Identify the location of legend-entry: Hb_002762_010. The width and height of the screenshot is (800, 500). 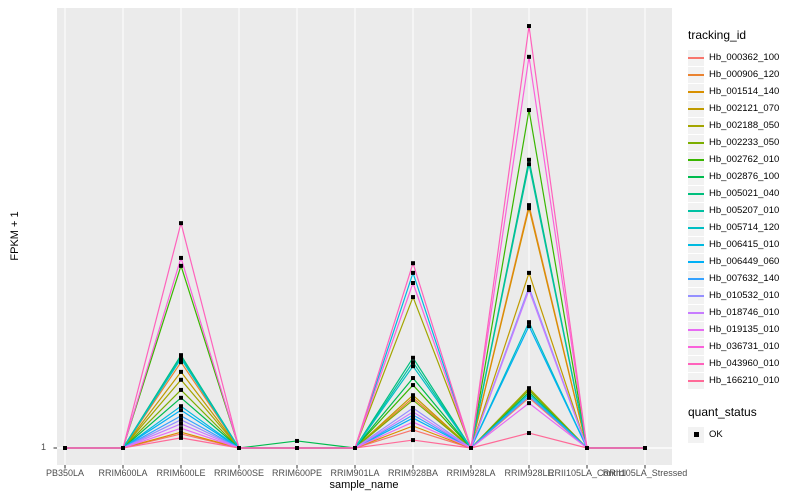
(743, 159).